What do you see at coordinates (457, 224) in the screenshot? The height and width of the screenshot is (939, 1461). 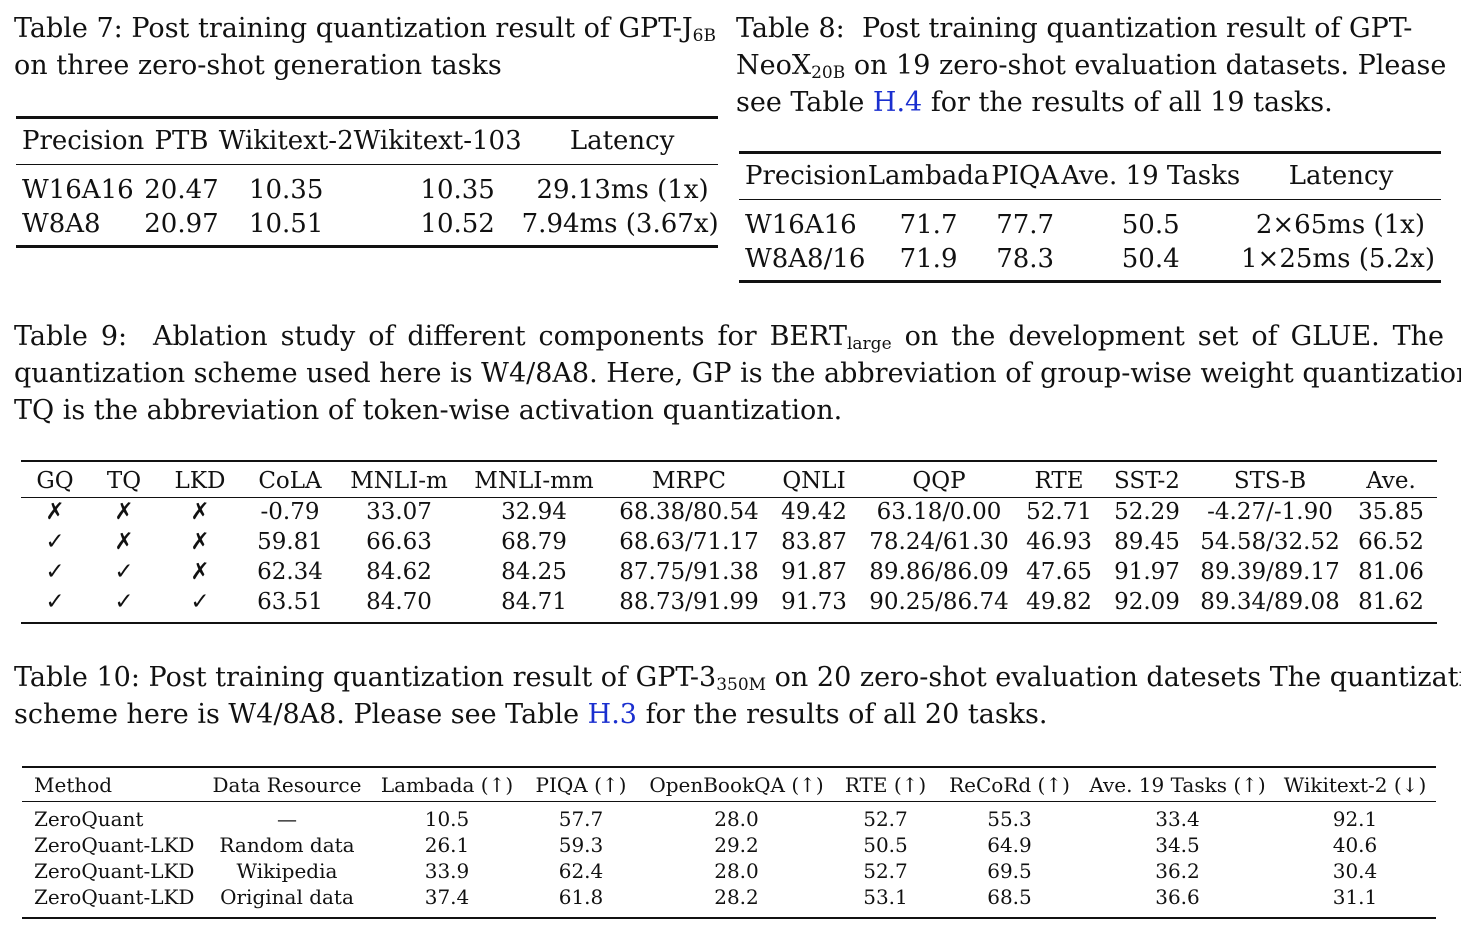 I see `table7-cell: 10.52` at bounding box center [457, 224].